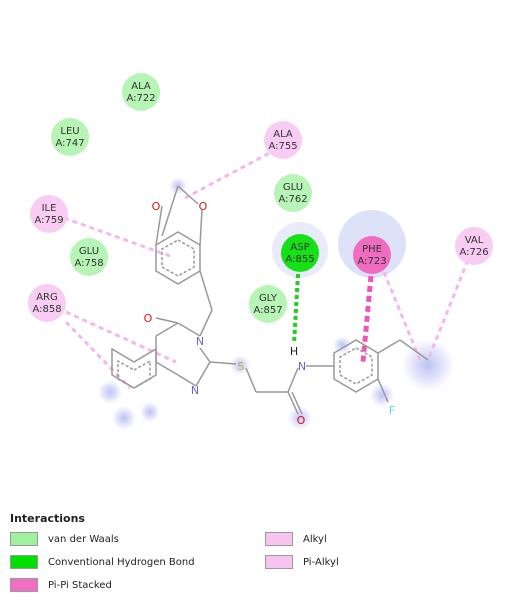 This screenshot has height=606, width=522. What do you see at coordinates (296, 539) in the screenshot?
I see `legend-item-alkyl: Alkyl` at bounding box center [296, 539].